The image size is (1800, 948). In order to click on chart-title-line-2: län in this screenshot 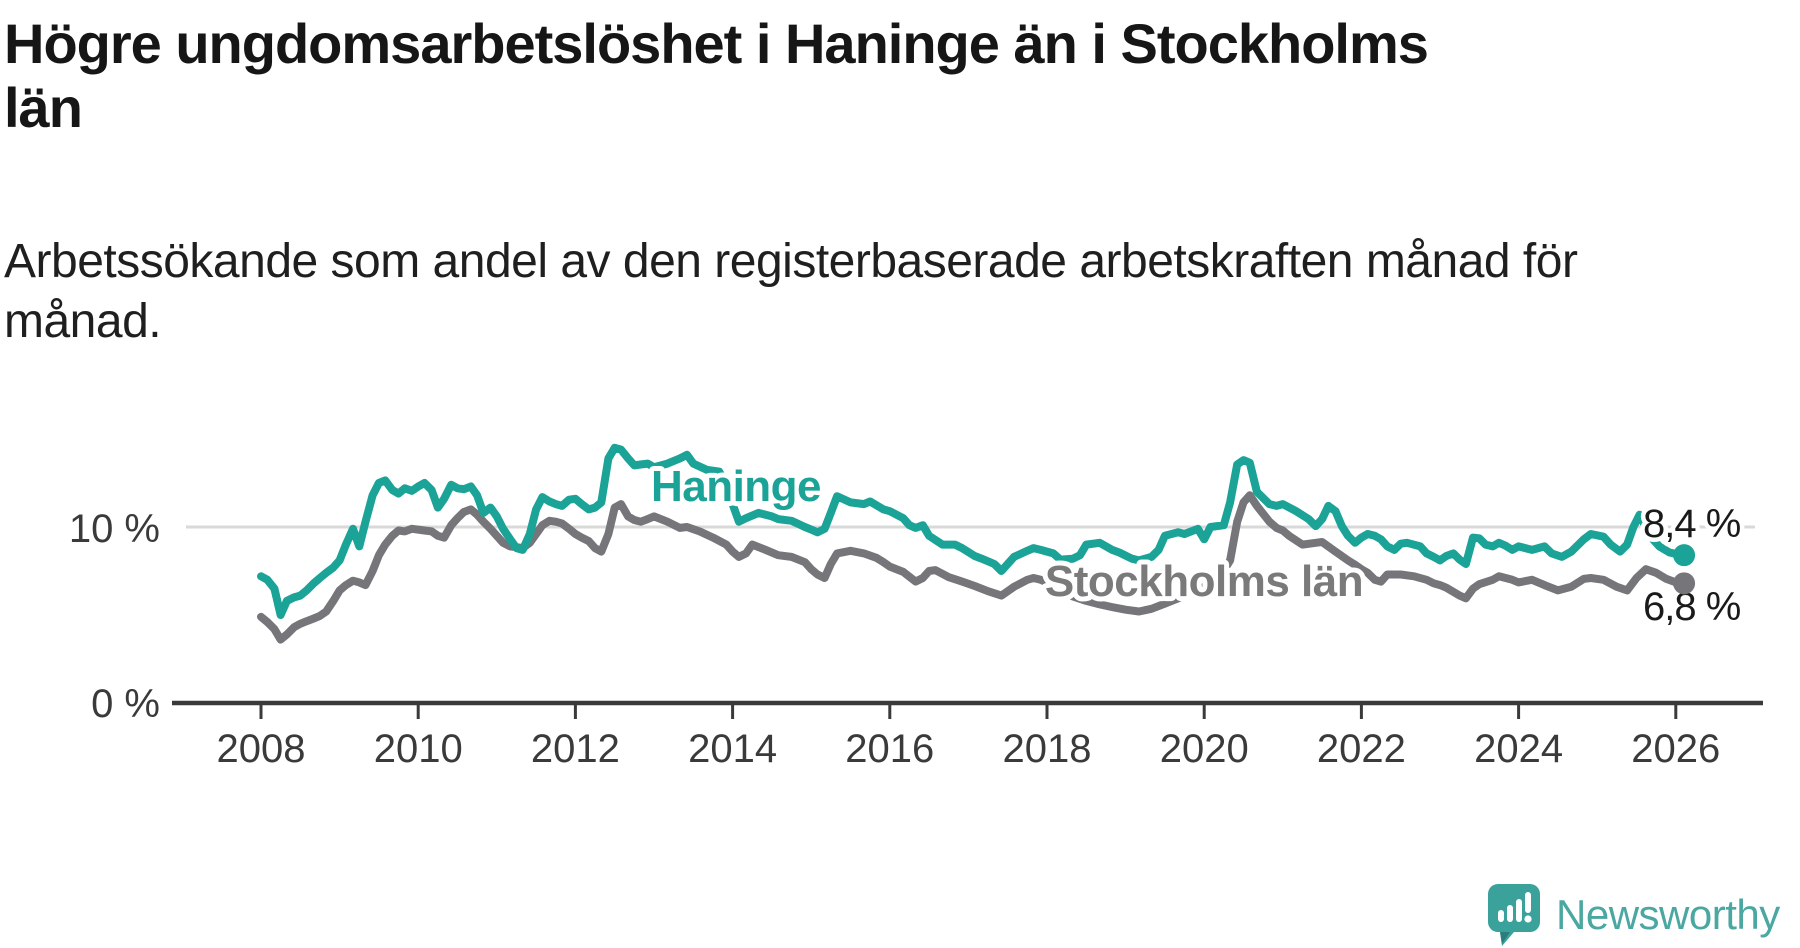, I will do `click(43, 107)`.